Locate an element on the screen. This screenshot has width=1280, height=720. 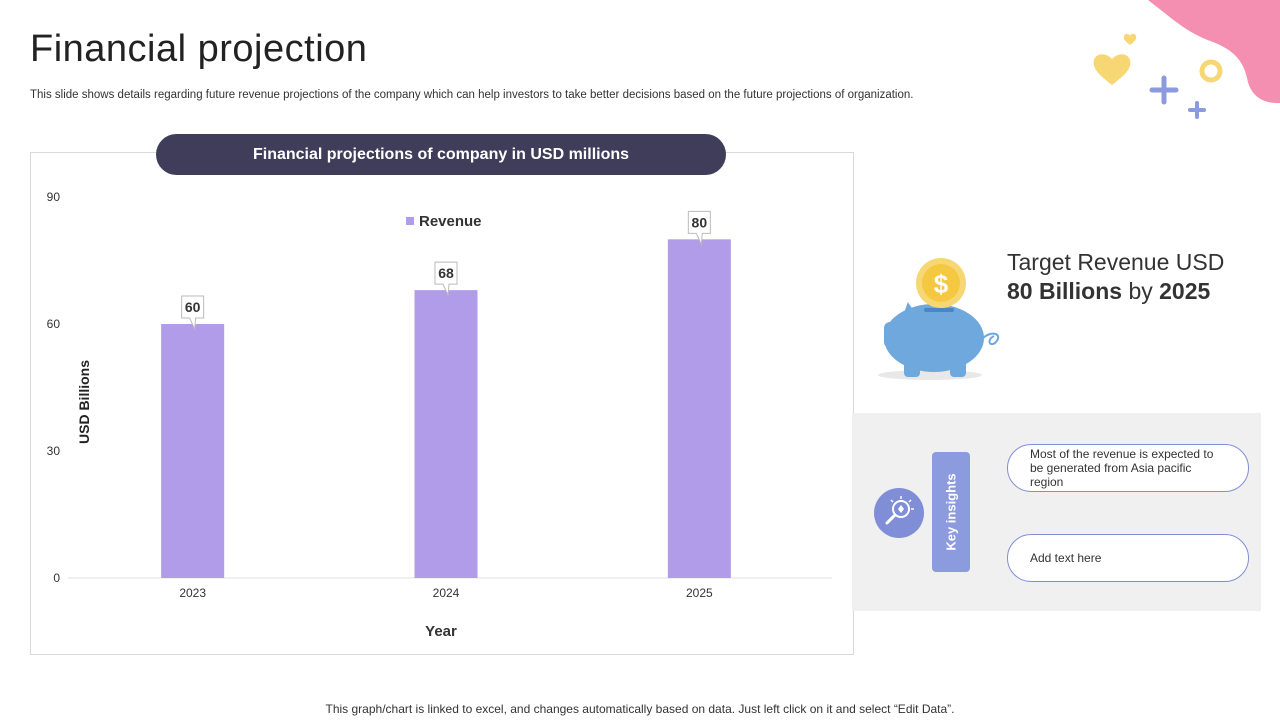
corner-decoration is located at coordinates (1186, 59).